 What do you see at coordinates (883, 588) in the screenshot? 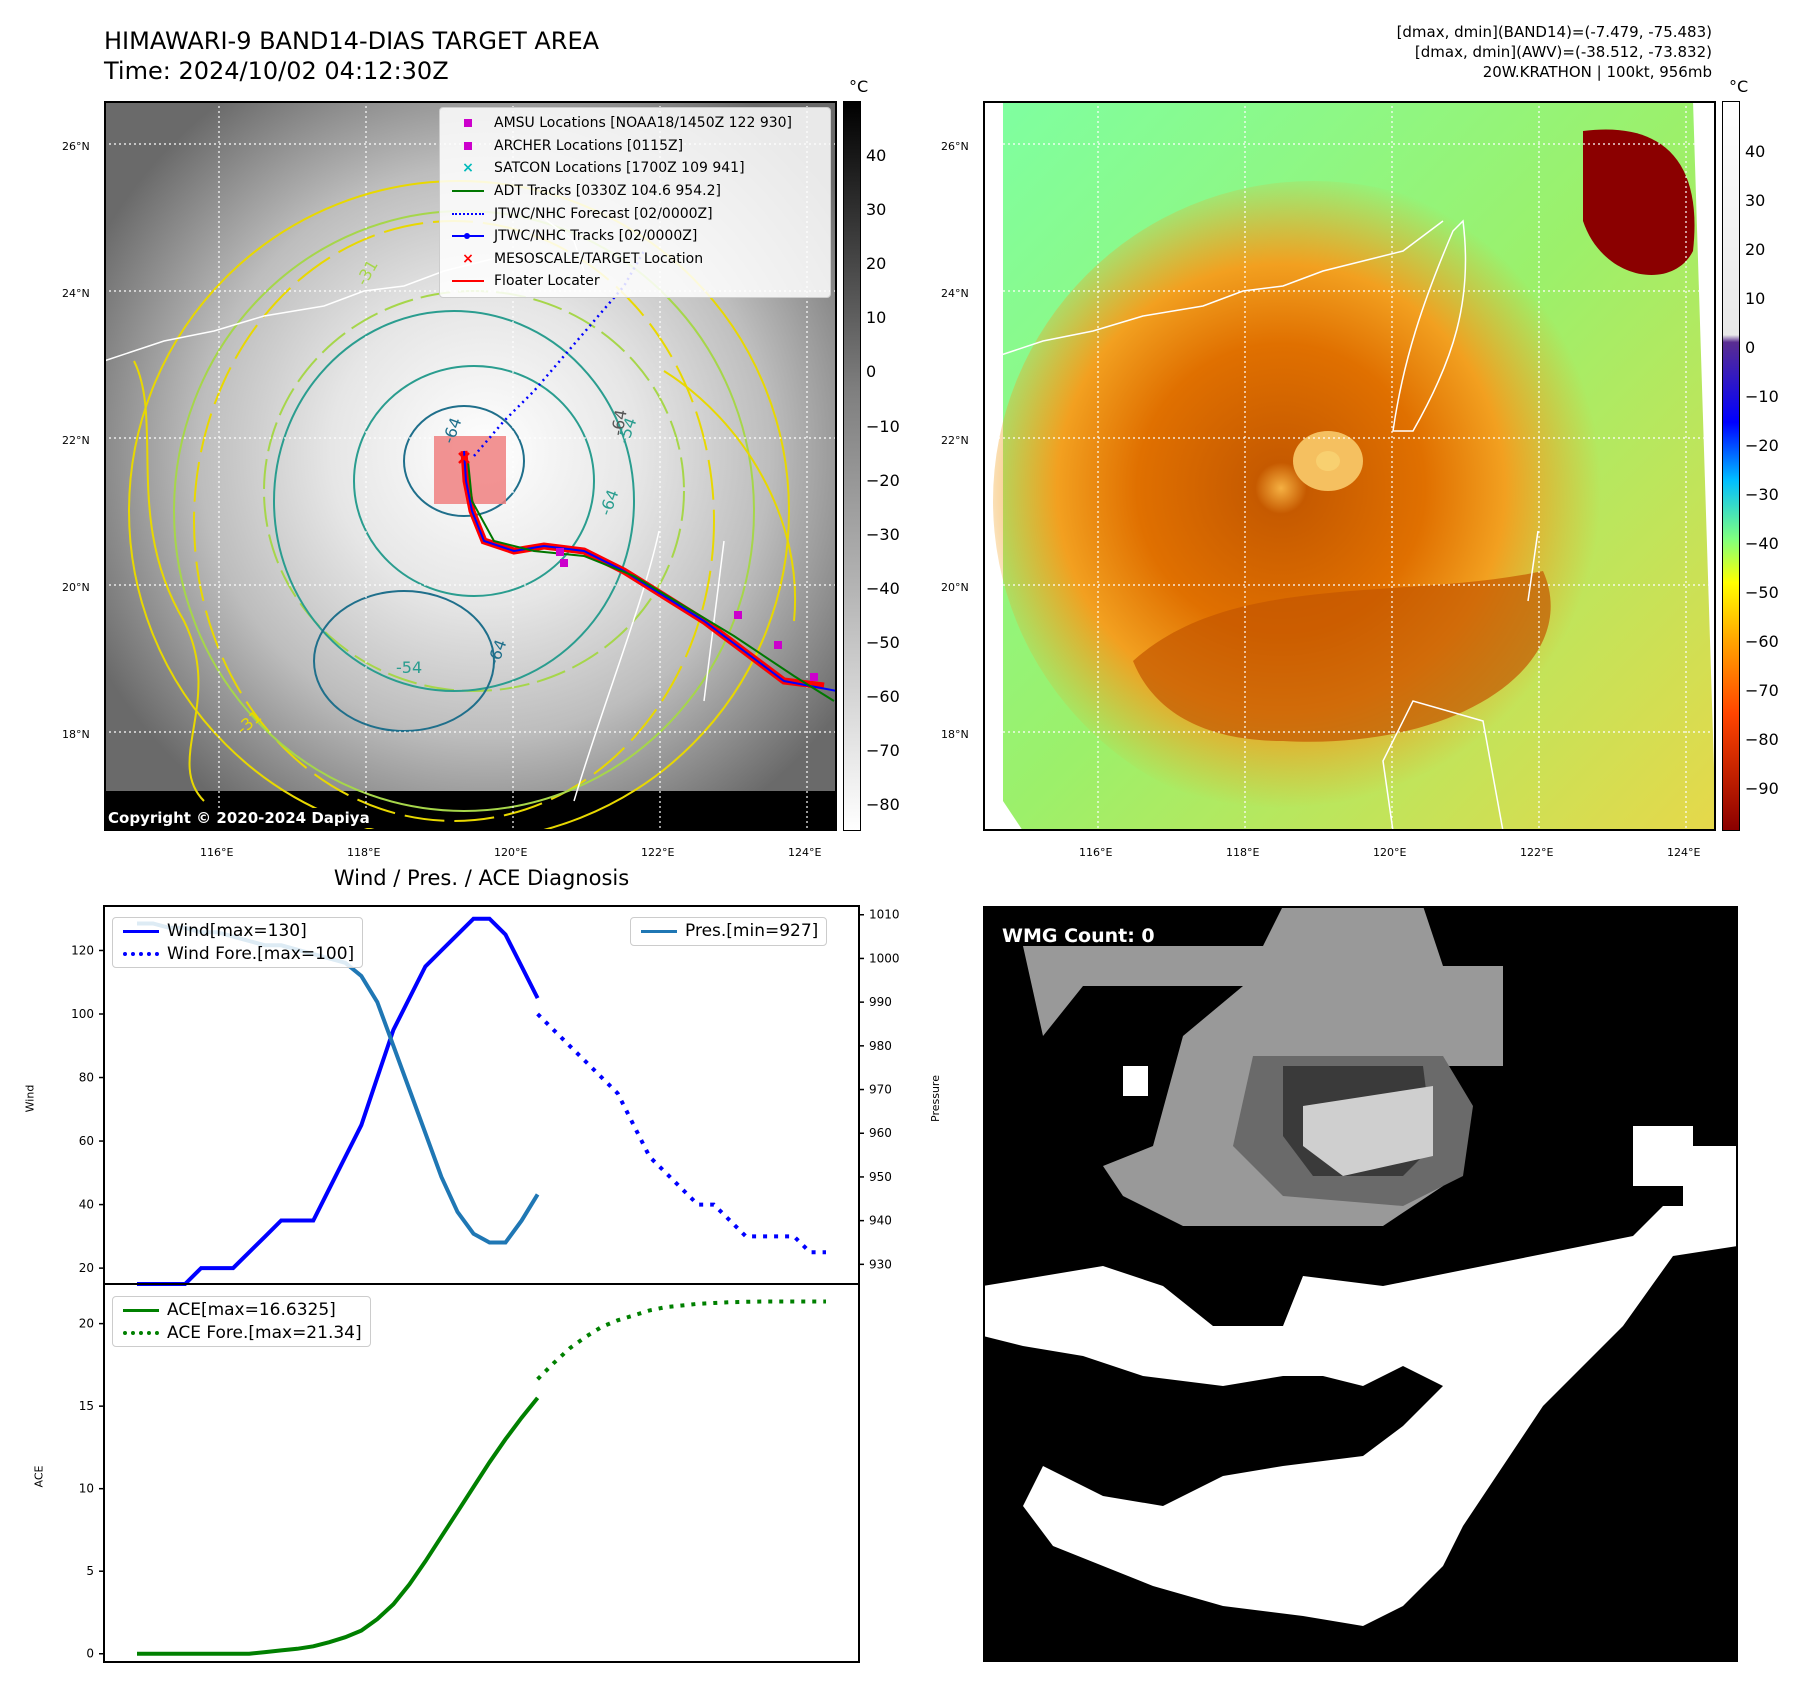
I see `colorbar-tick: −40` at bounding box center [883, 588].